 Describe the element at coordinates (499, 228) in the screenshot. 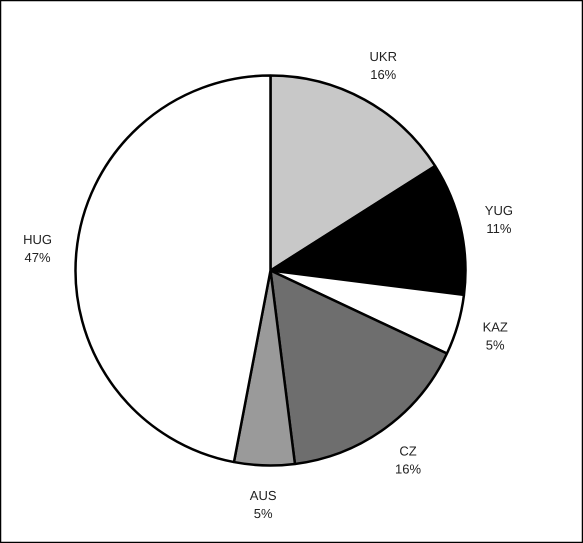

I see `data-label: 11%` at that location.